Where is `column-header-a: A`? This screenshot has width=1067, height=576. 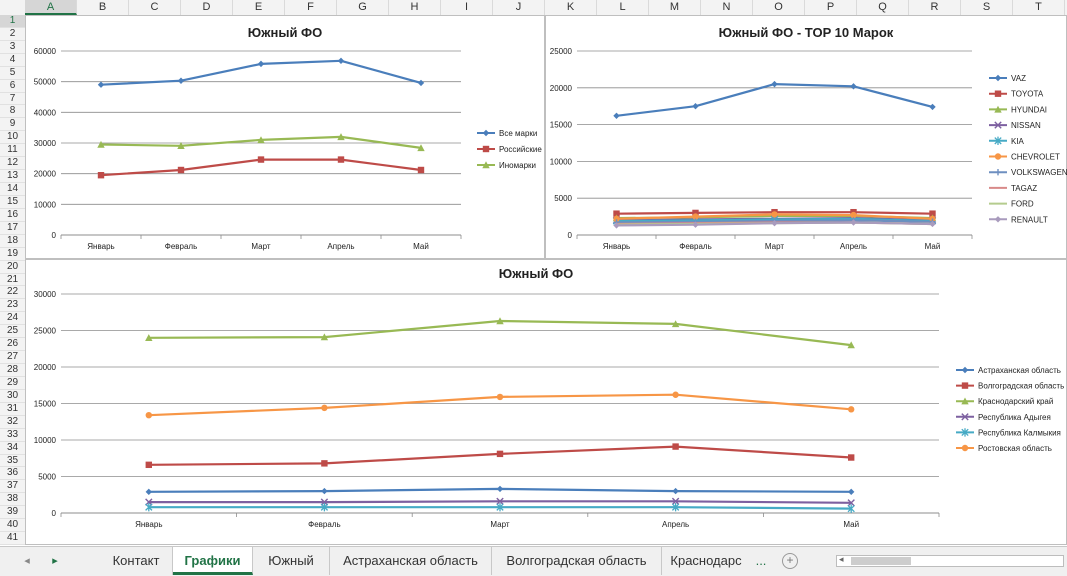 column-header-a: A is located at coordinates (51, 7).